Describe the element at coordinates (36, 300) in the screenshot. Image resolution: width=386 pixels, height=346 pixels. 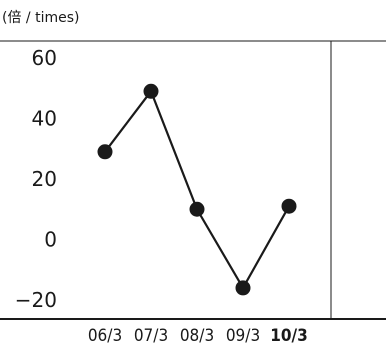
I see `y-tick-label: −20` at that location.